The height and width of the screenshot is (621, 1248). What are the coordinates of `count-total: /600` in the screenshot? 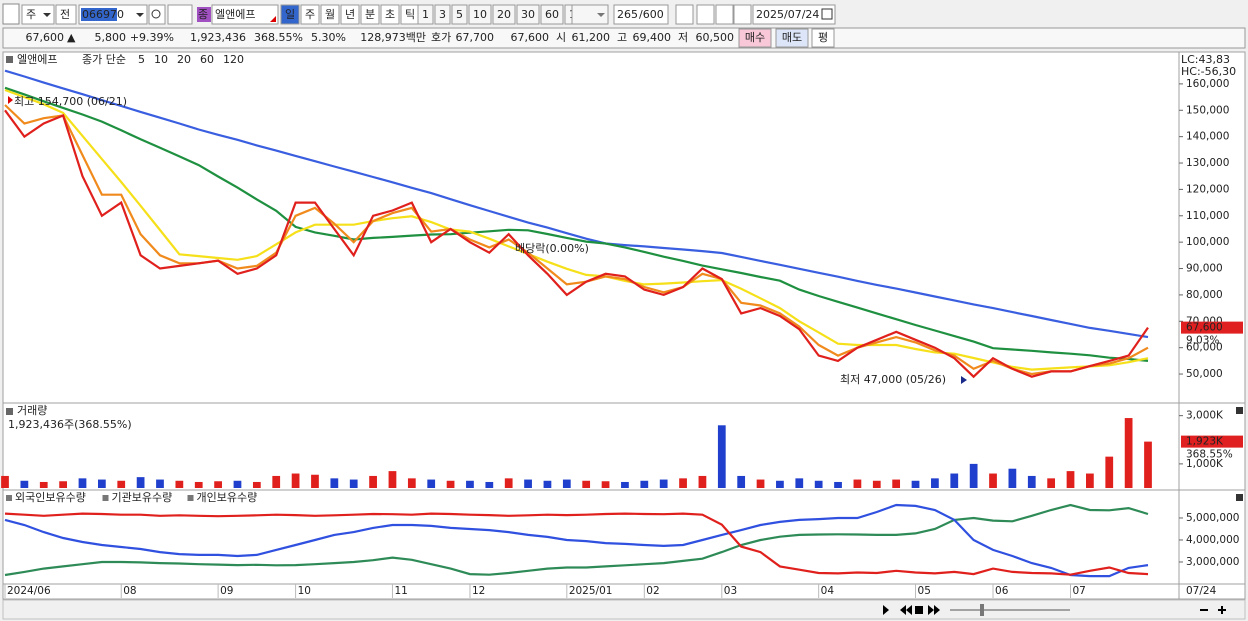 It's located at (651, 14).